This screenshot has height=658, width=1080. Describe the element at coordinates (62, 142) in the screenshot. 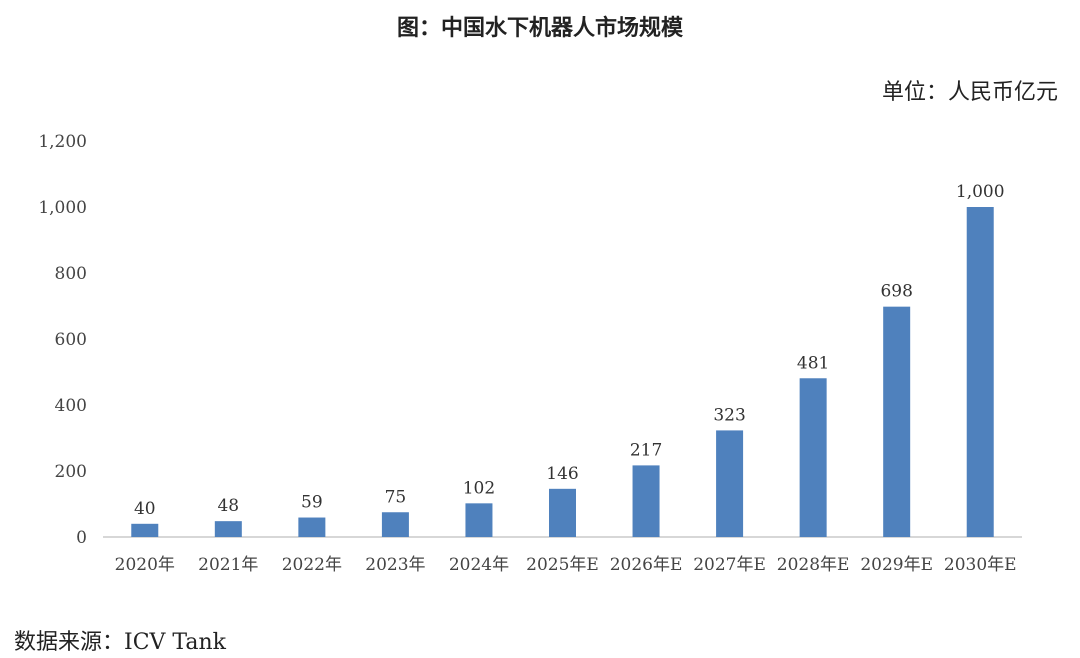

I see `y-tick-label: 1,200` at that location.